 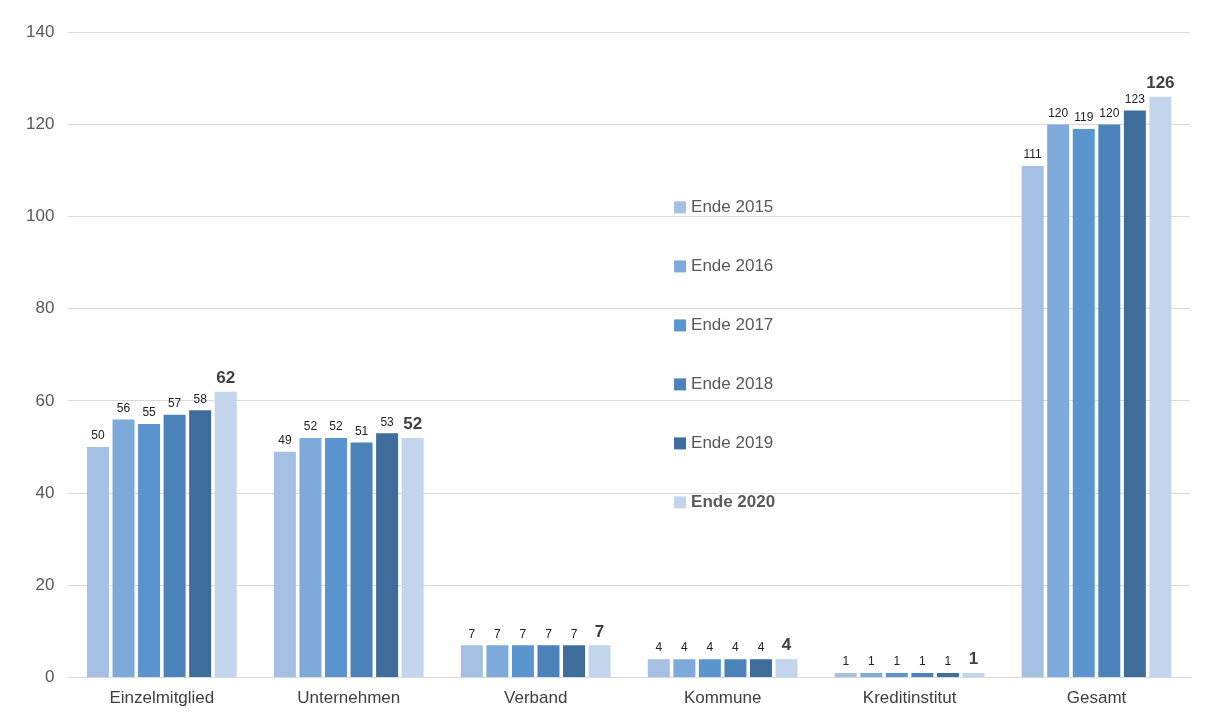 What do you see at coordinates (732, 384) in the screenshot?
I see `legend-label: Ende 2018` at bounding box center [732, 384].